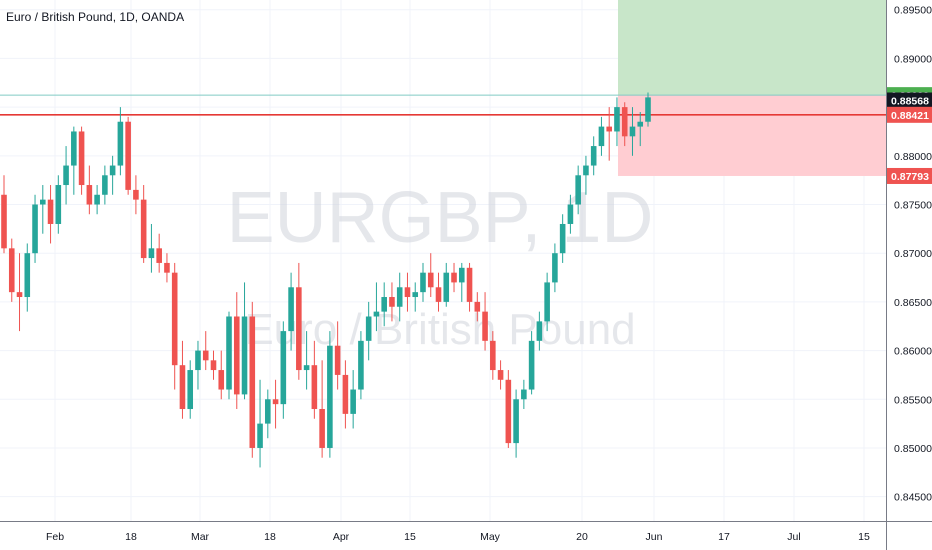 The height and width of the screenshot is (550, 932). What do you see at coordinates (913, 11) in the screenshot?
I see `y-tick-label: 0.89500` at bounding box center [913, 11].